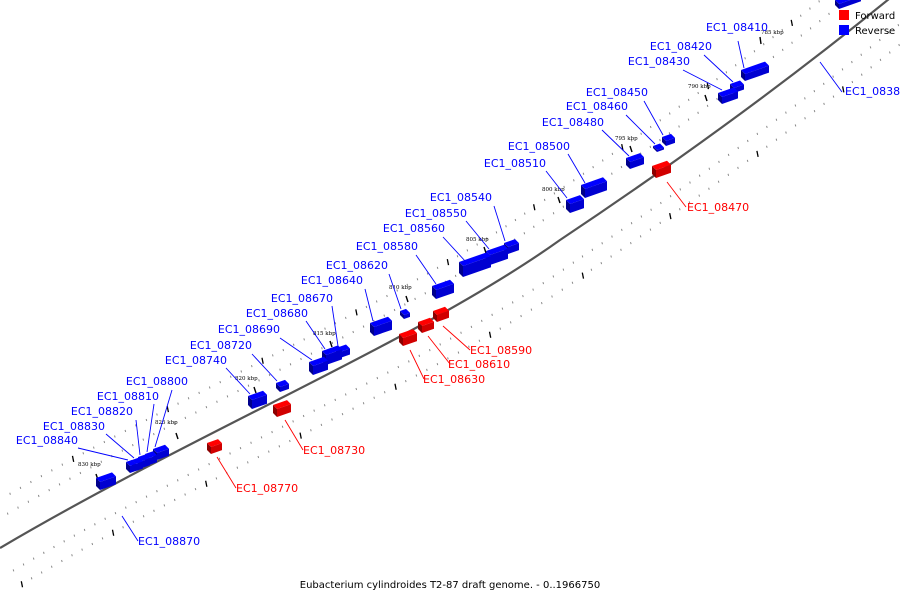  Describe the element at coordinates (461, 197) in the screenshot. I see `gene-label-ec1_08540: EC1_08540` at that location.